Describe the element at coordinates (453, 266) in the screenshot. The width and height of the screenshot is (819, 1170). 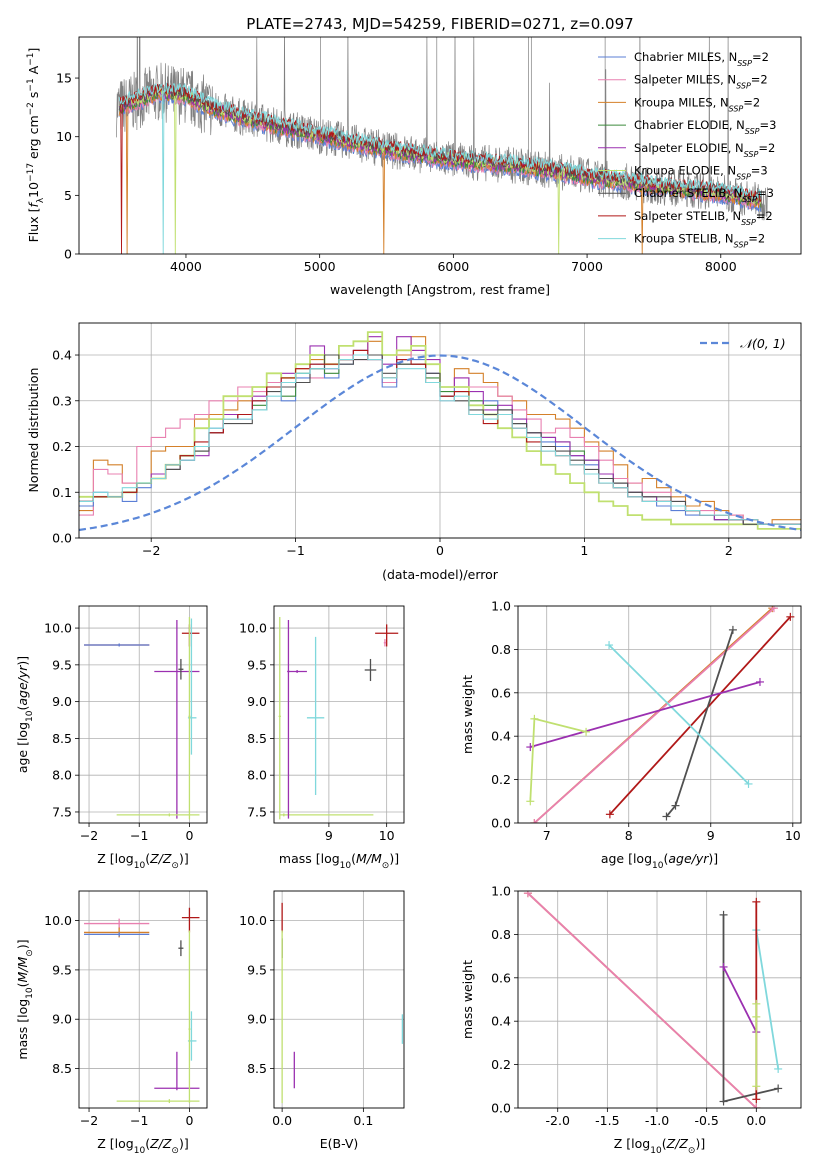
I see `x-tick-label: 6000` at that location.